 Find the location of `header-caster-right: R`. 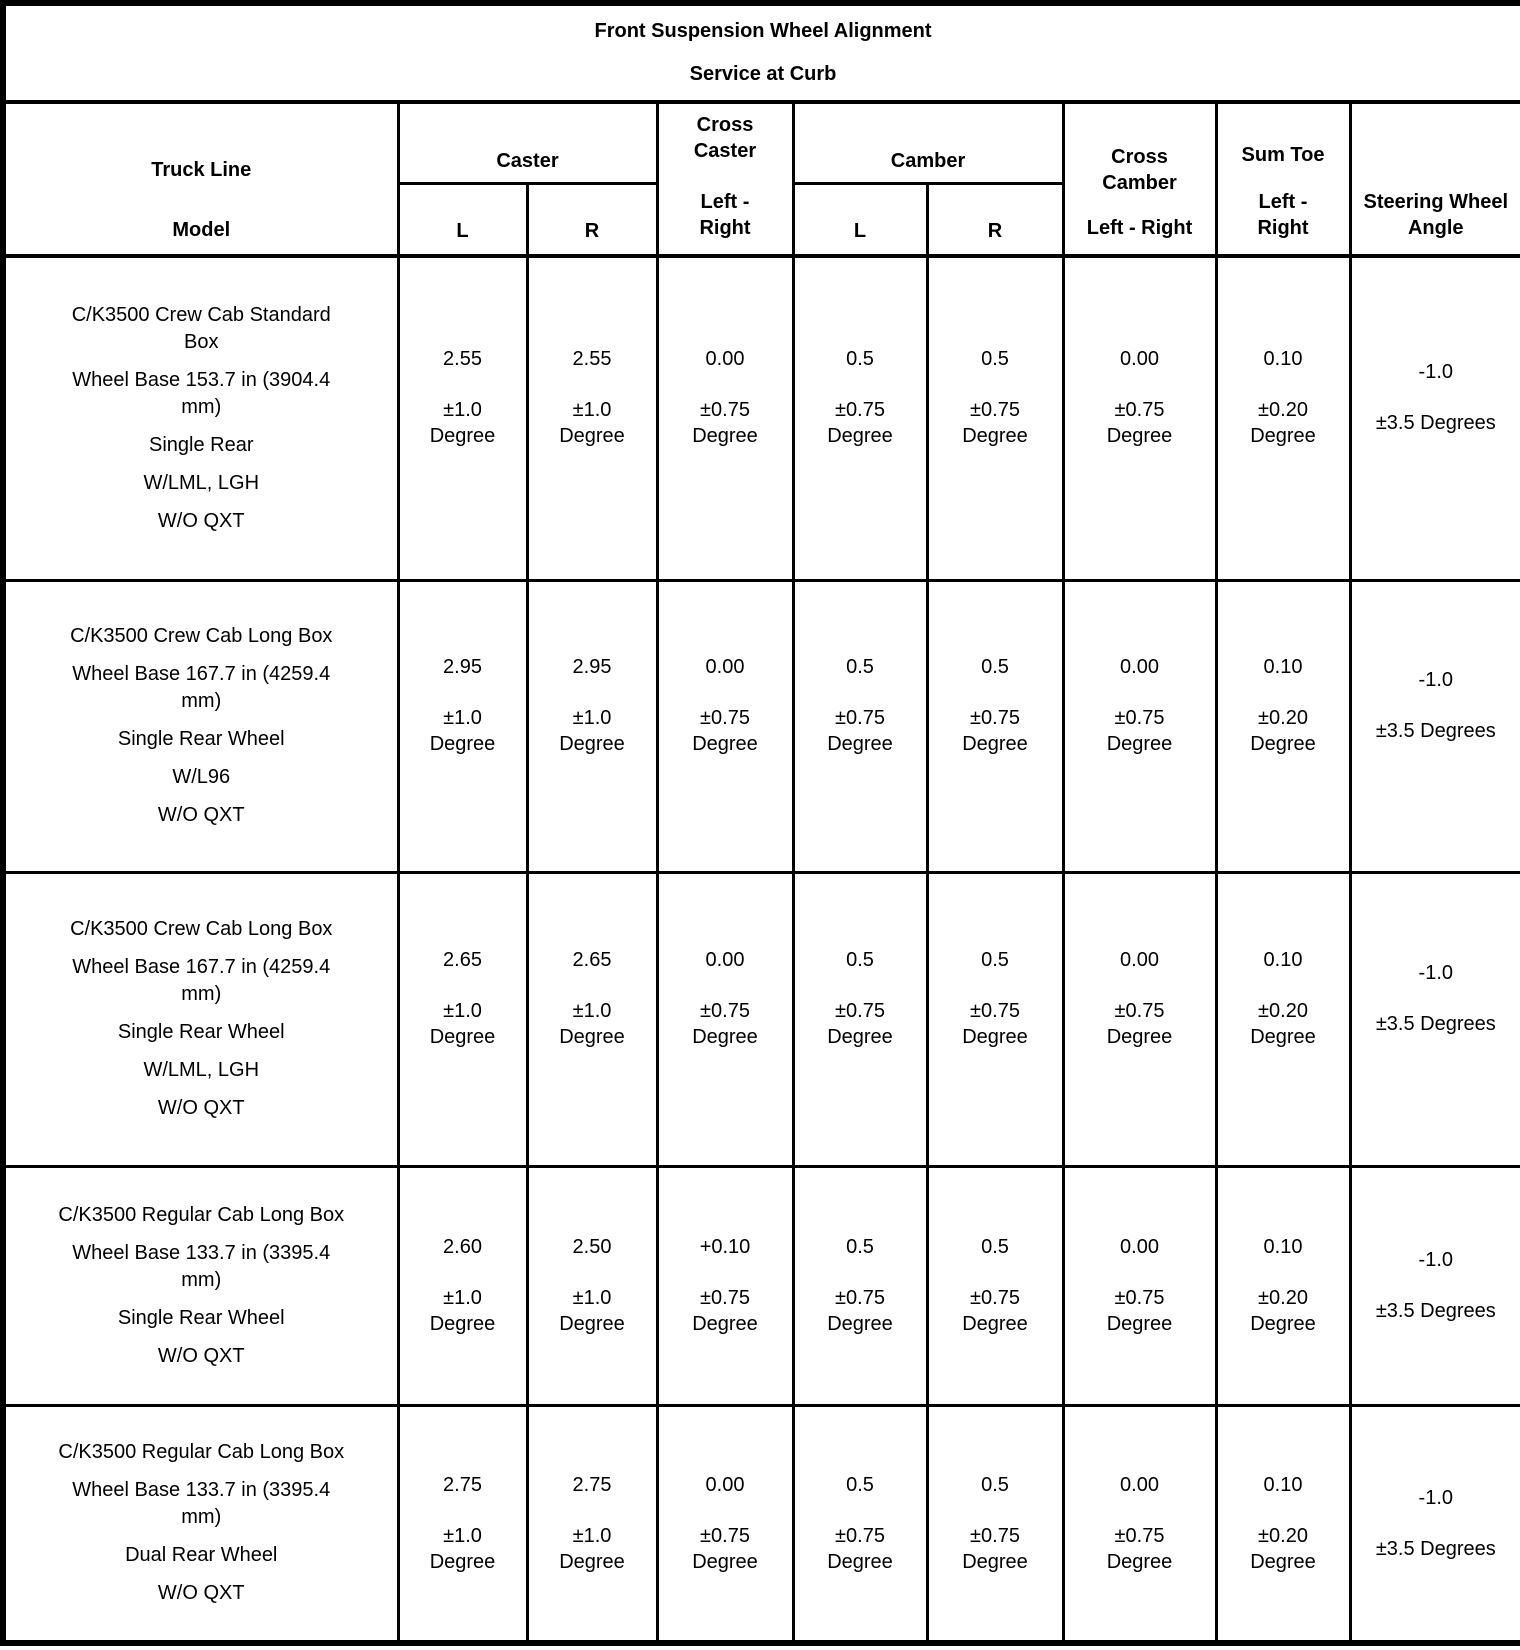

header-caster-right: R is located at coordinates (592, 219).